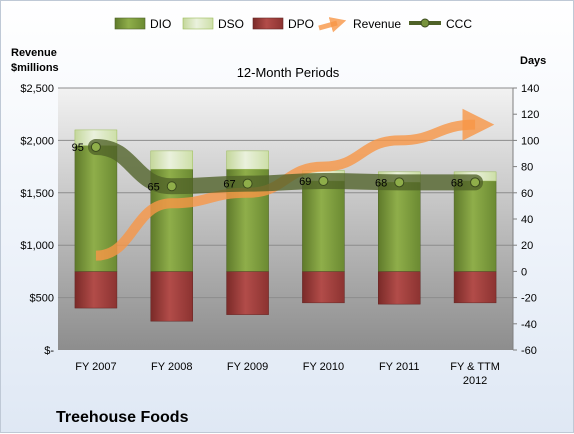 The width and height of the screenshot is (574, 434). What do you see at coordinates (530, 89) in the screenshot?
I see `right-tick-label: 140` at bounding box center [530, 89].